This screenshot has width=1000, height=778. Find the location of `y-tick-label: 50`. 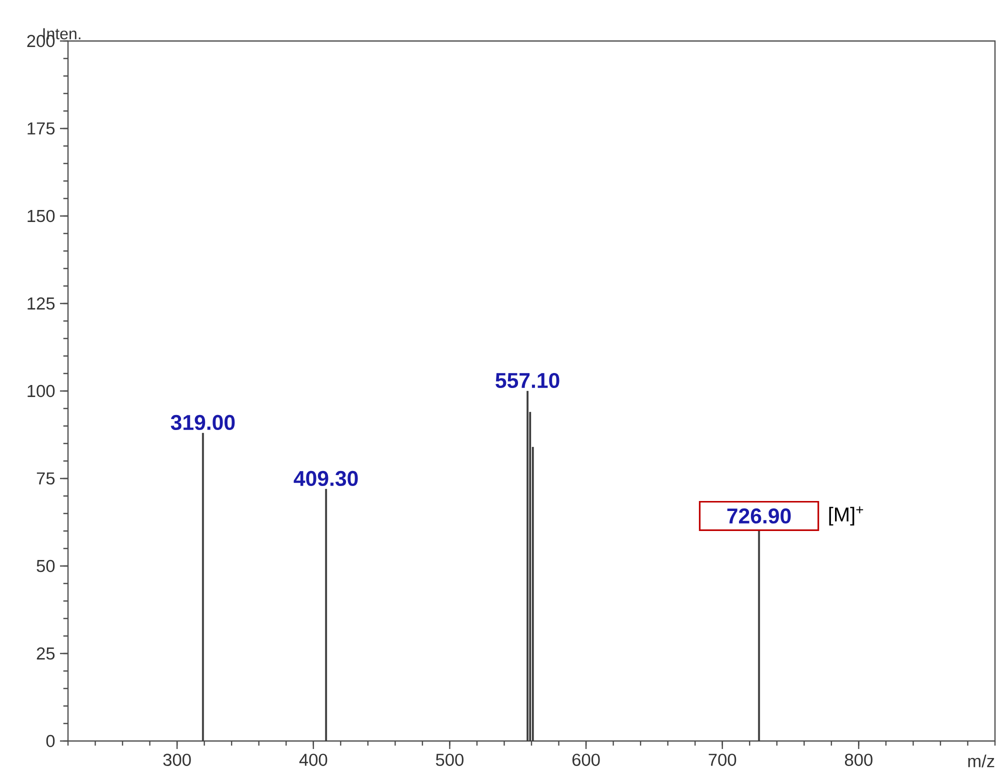

y-tick-label: 50 is located at coordinates (45, 566).